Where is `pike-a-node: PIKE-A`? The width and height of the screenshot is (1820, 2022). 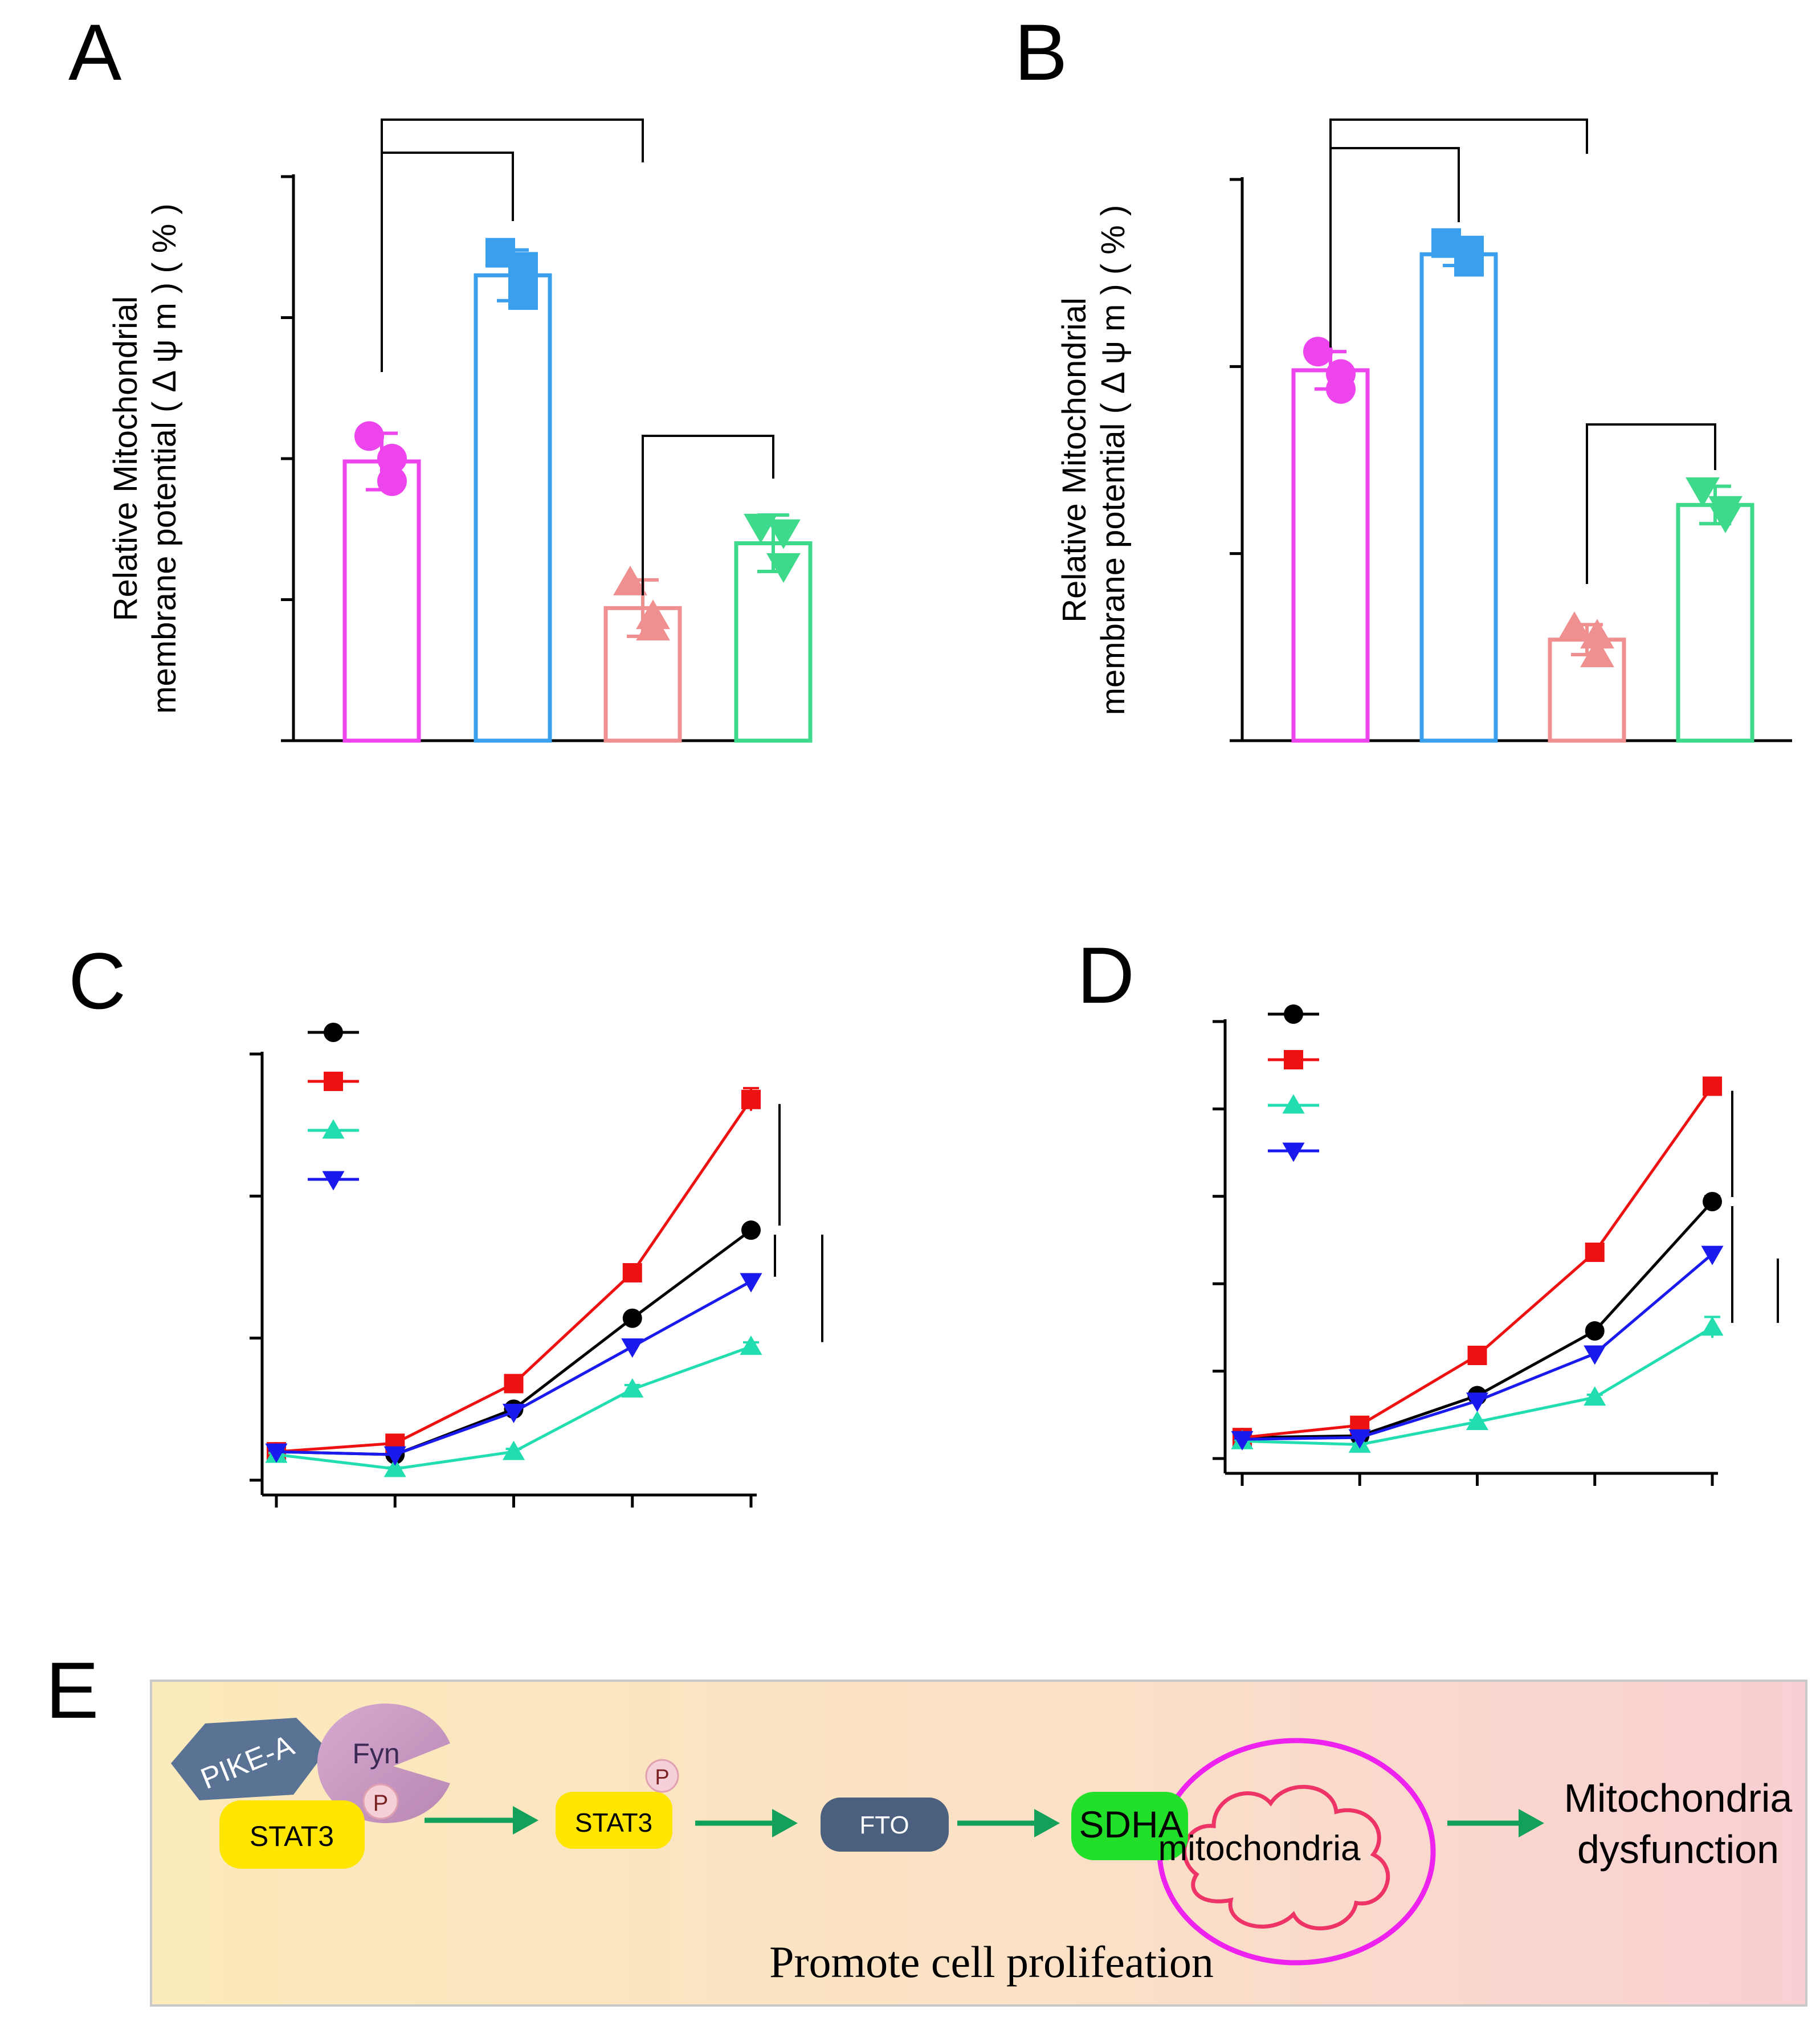
pike-a-node: PIKE-A is located at coordinates (250, 1759).